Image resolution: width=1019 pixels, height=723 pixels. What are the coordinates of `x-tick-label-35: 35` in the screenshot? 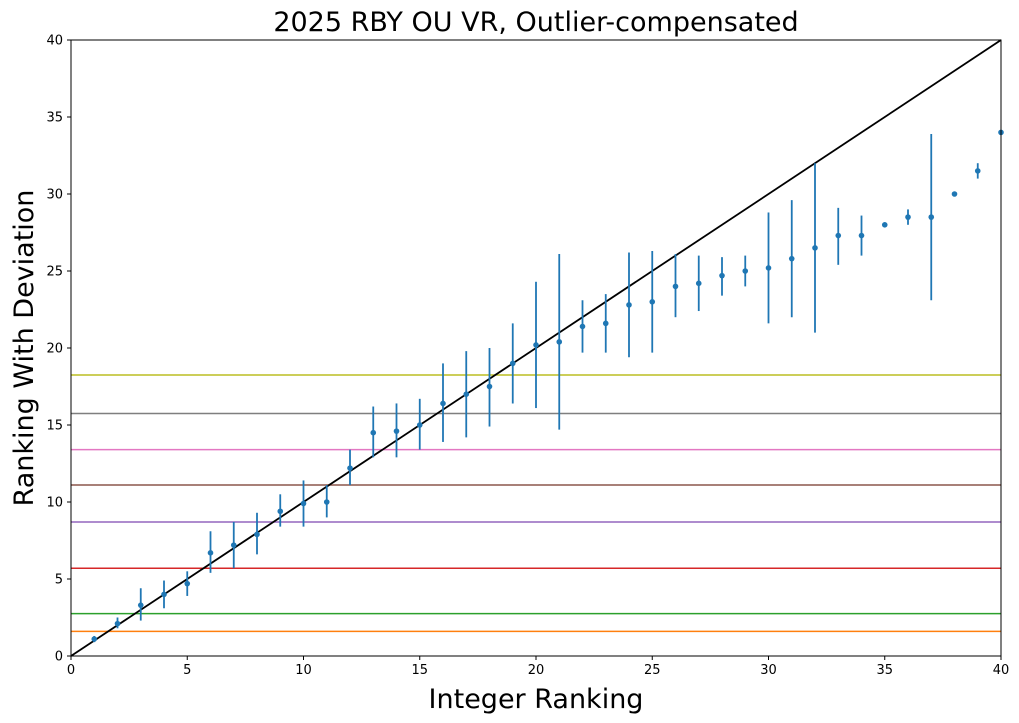 It's located at (884, 670).